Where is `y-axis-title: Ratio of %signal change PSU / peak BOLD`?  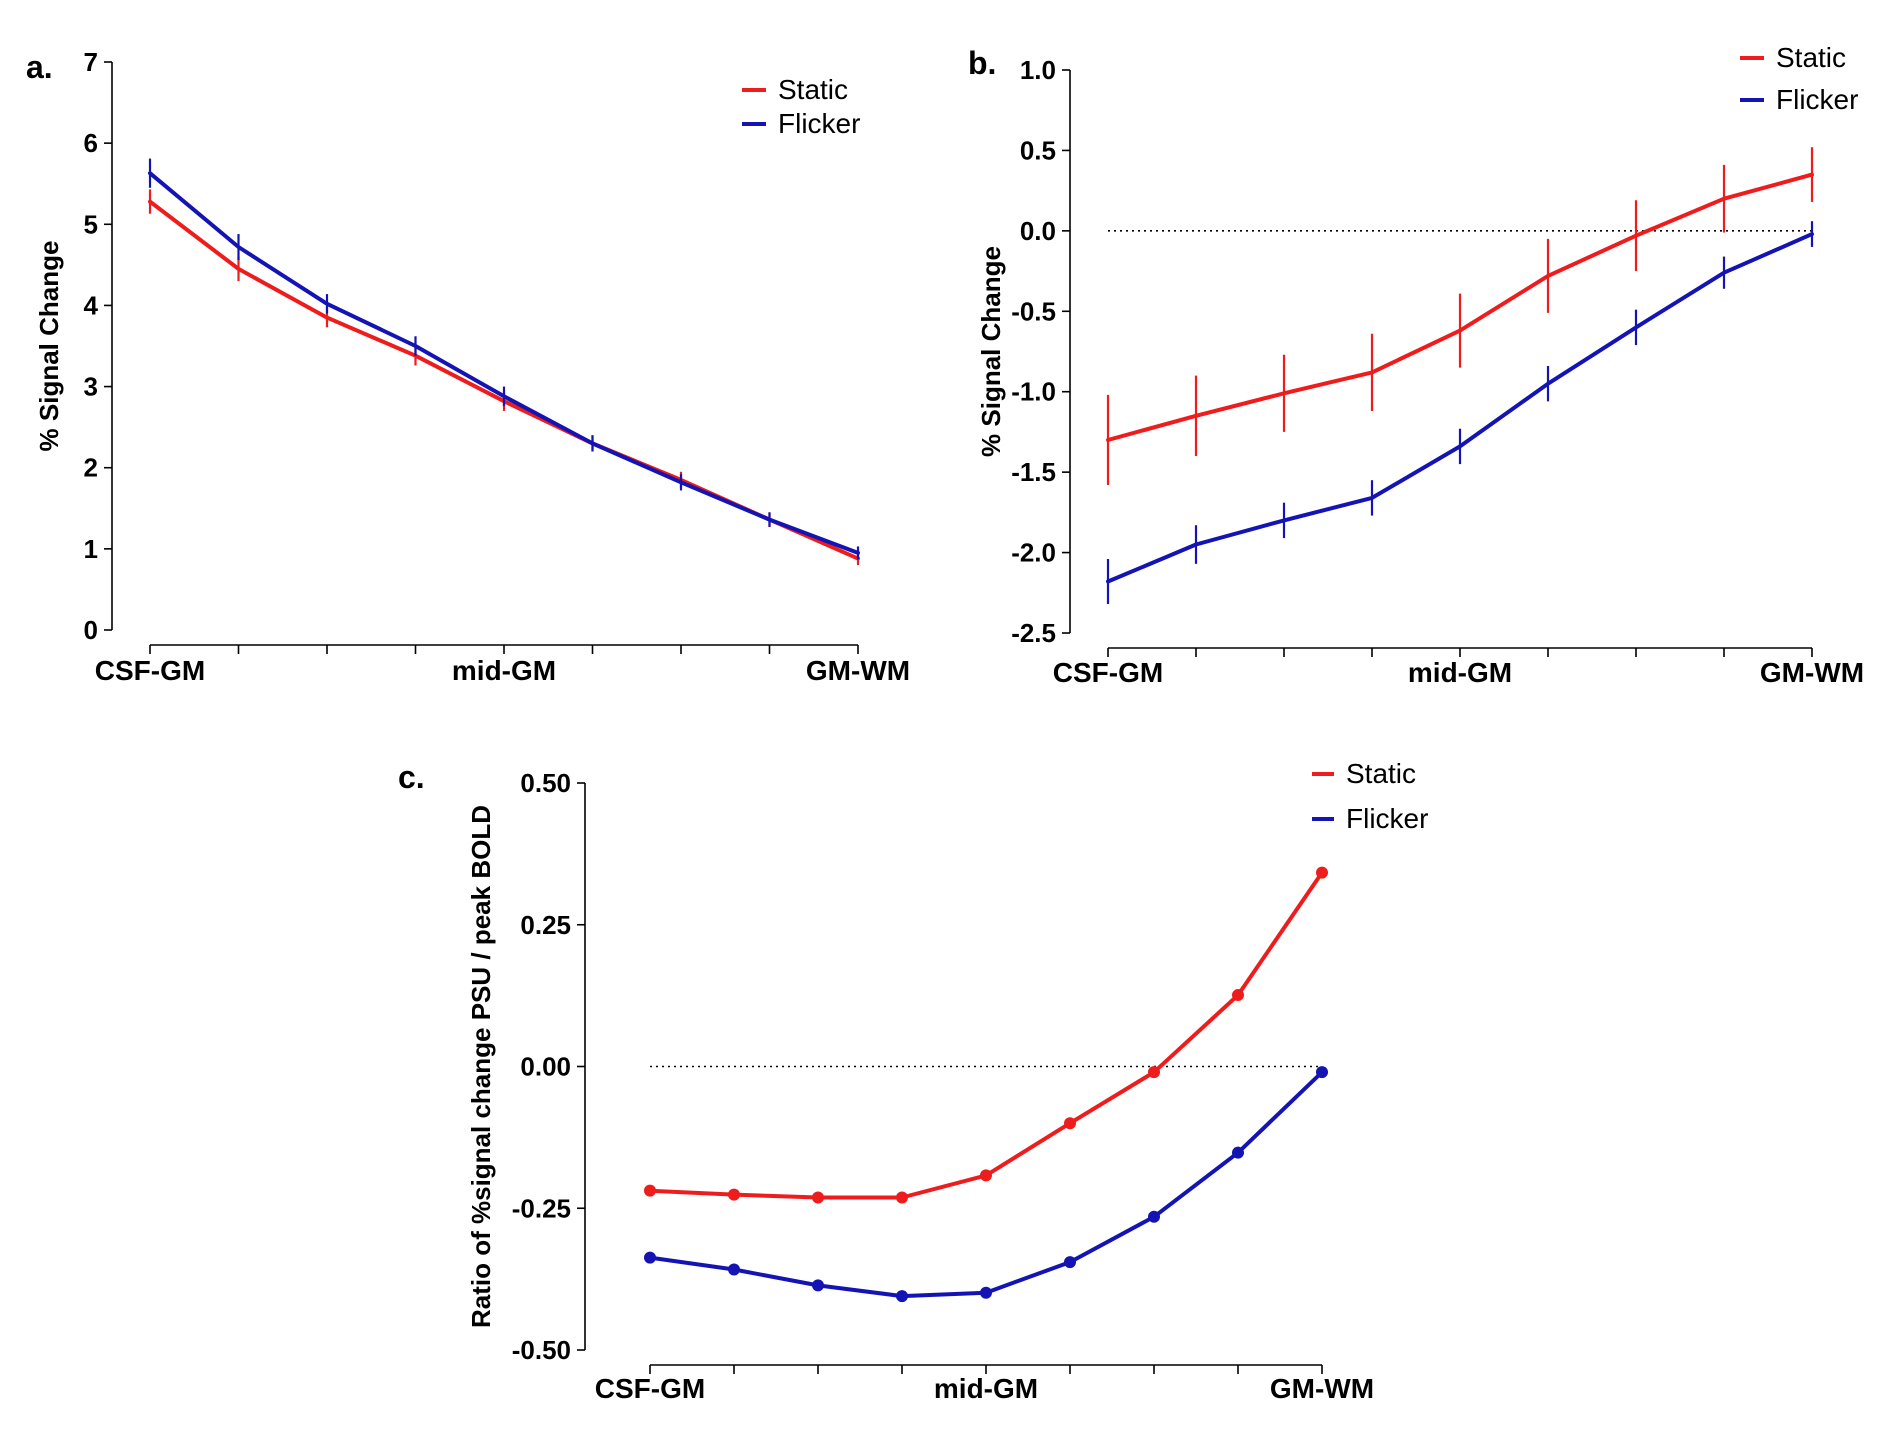 y-axis-title: Ratio of %signal change PSU / peak BOLD is located at coordinates (481, 1066).